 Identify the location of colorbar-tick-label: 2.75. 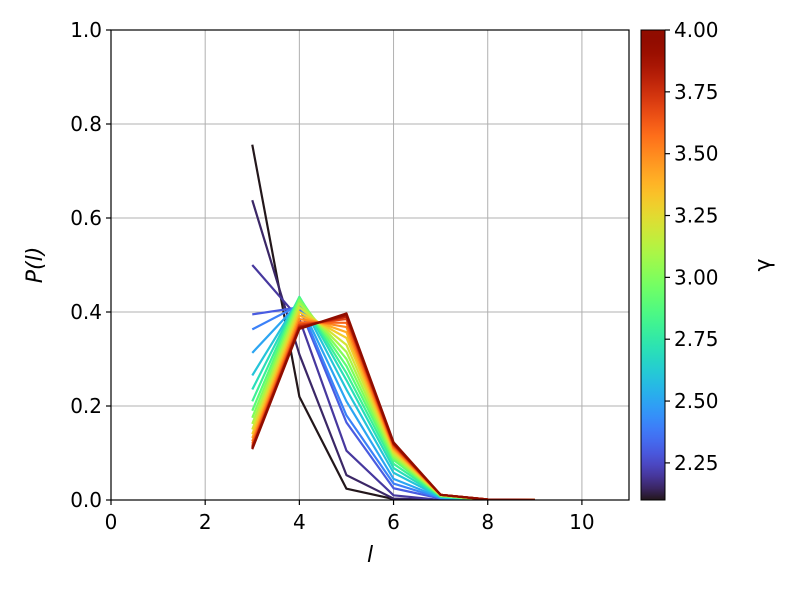
(696, 339).